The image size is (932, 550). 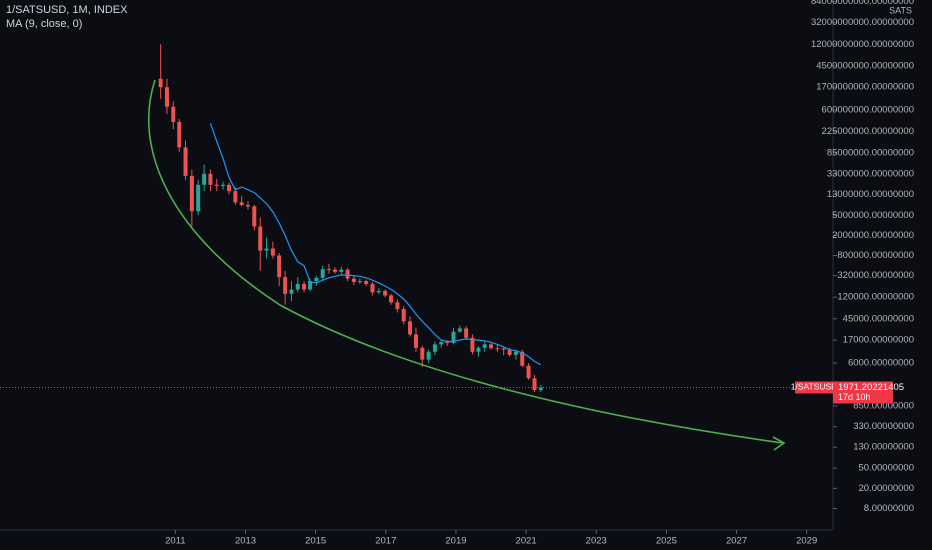 What do you see at coordinates (779, 443) in the screenshot?
I see `trend-arrowhead` at bounding box center [779, 443].